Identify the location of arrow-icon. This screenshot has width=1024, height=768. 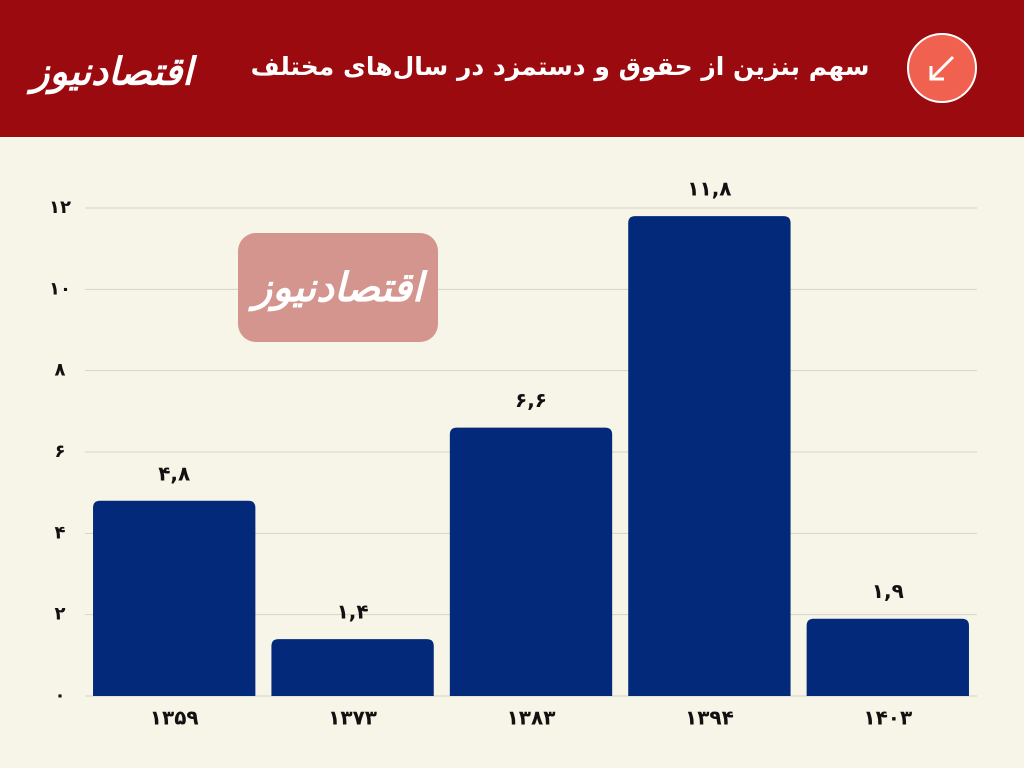
(942, 68).